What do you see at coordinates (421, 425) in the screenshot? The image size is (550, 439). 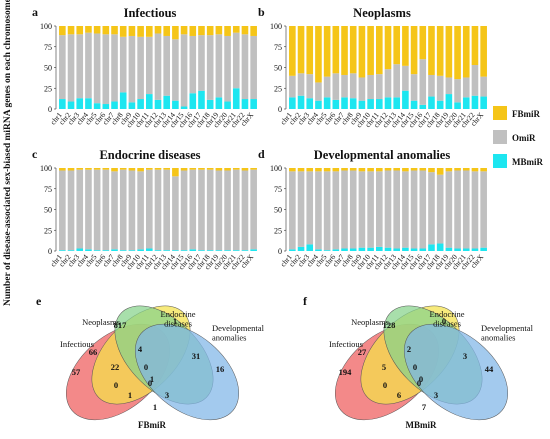 I see `venn-bottom-label: MBmiR` at bounding box center [421, 425].